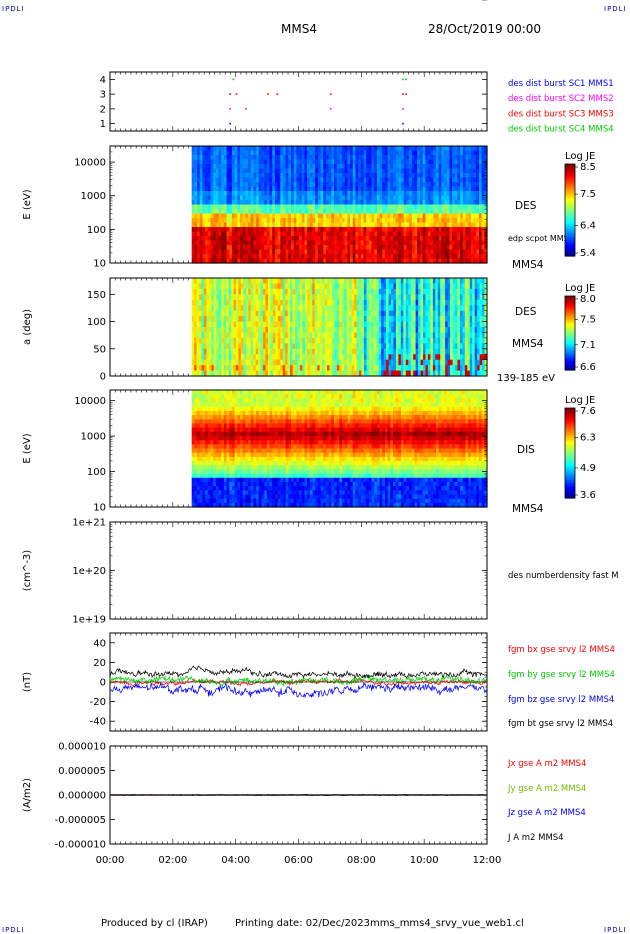  I want to click on footer-printing-date: Printing date: 02/Dec/2023, so click(303, 923).